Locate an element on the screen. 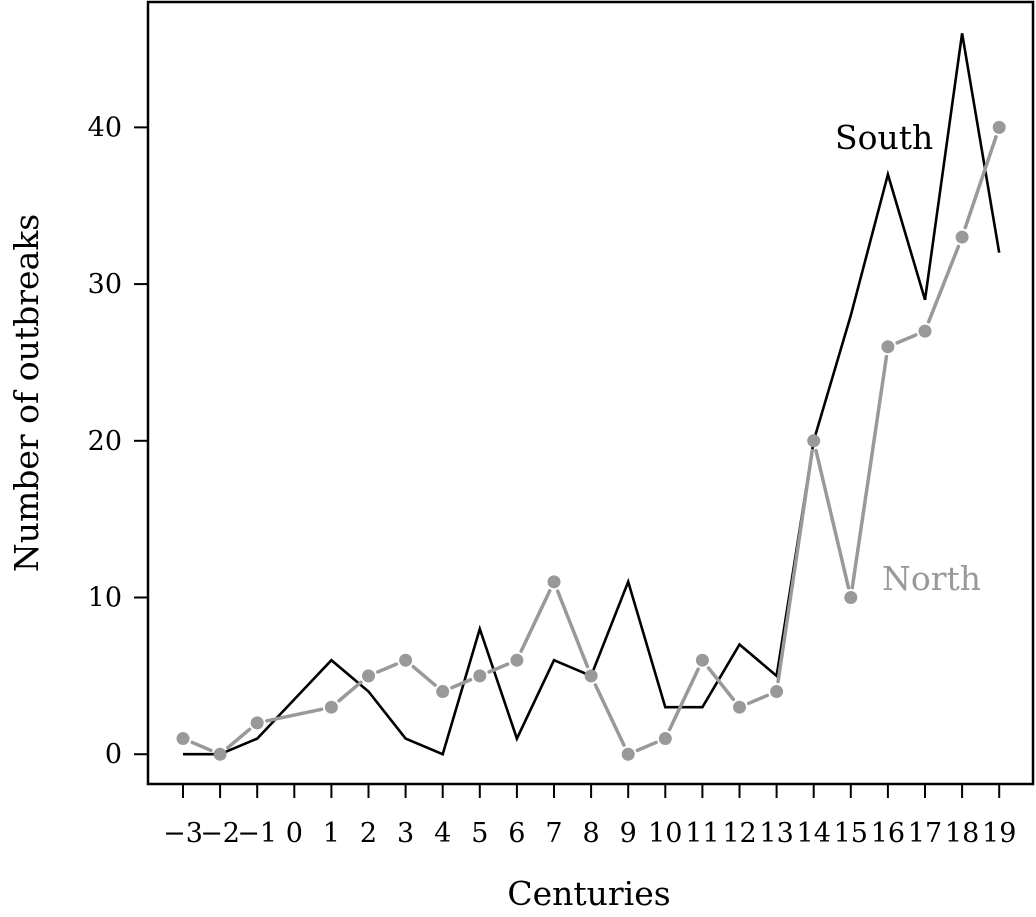  x-tick-label: 4 is located at coordinates (442, 833).